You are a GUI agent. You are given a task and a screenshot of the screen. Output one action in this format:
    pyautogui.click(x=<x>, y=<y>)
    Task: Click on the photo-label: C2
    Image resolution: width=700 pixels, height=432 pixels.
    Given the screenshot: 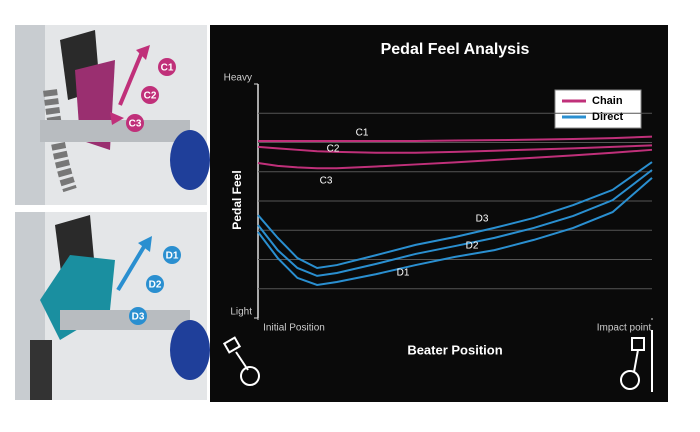 What is the action you would take?
    pyautogui.click(x=150, y=96)
    